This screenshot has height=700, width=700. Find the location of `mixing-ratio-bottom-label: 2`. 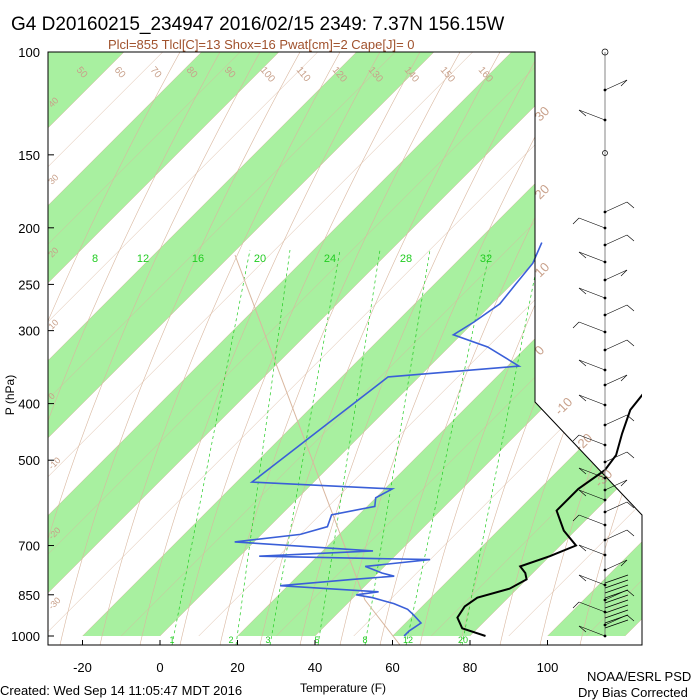

mixing-ratio-bottom-label: 2 is located at coordinates (230, 640).